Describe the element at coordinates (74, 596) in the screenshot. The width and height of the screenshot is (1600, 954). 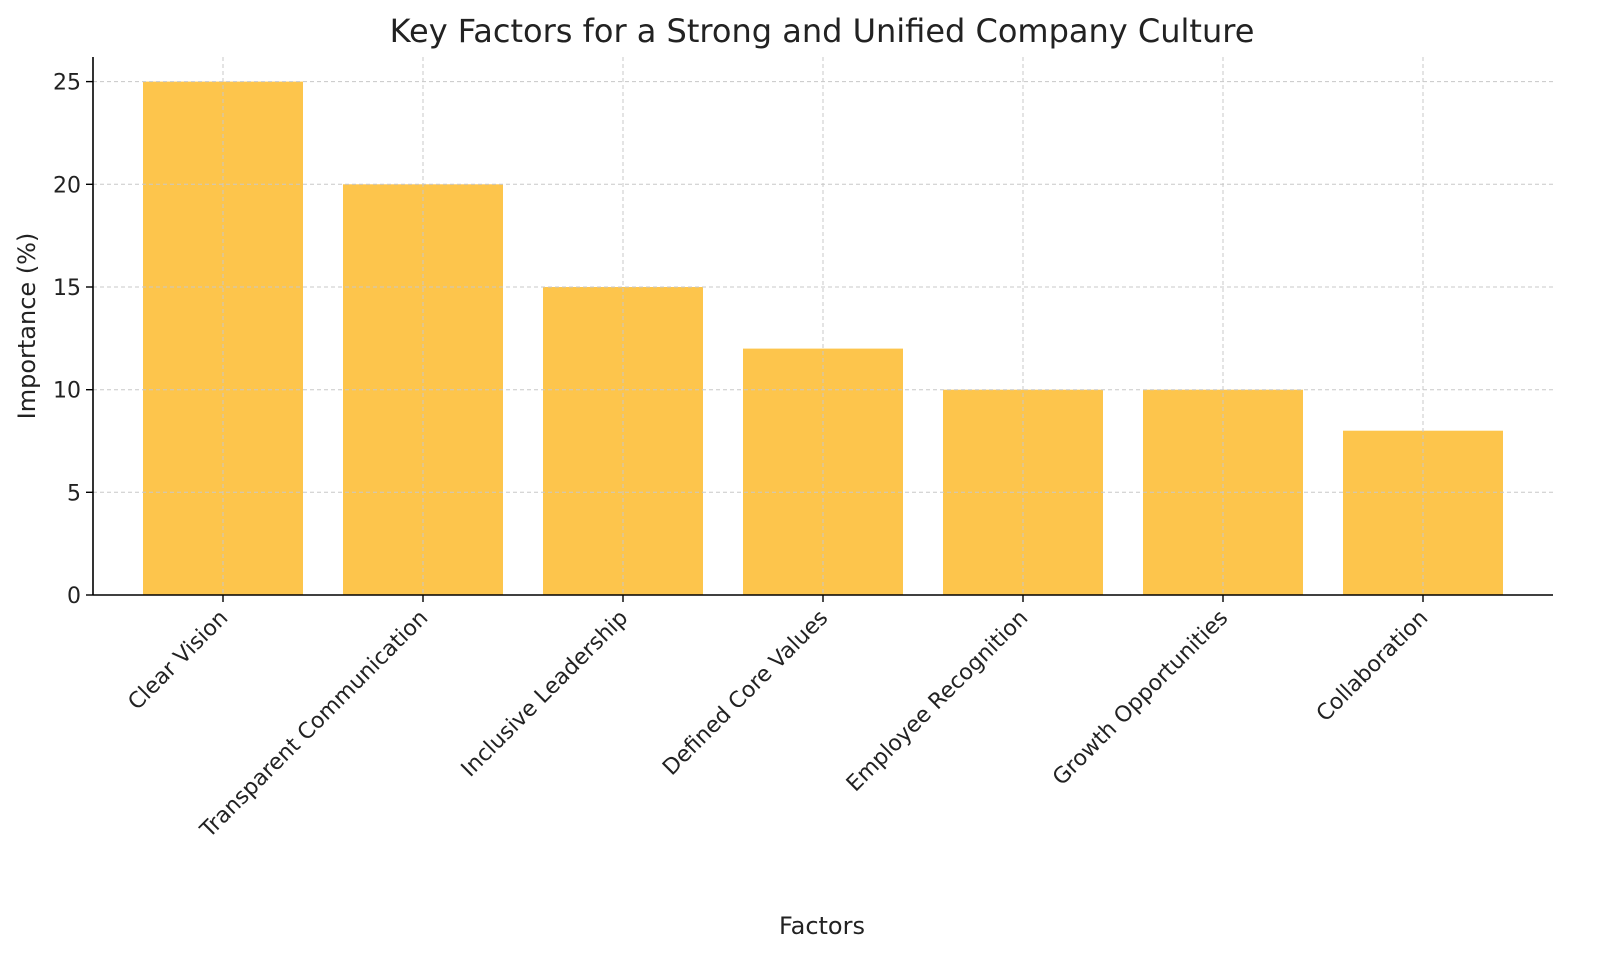
I see `y-tick-label: 0` at that location.